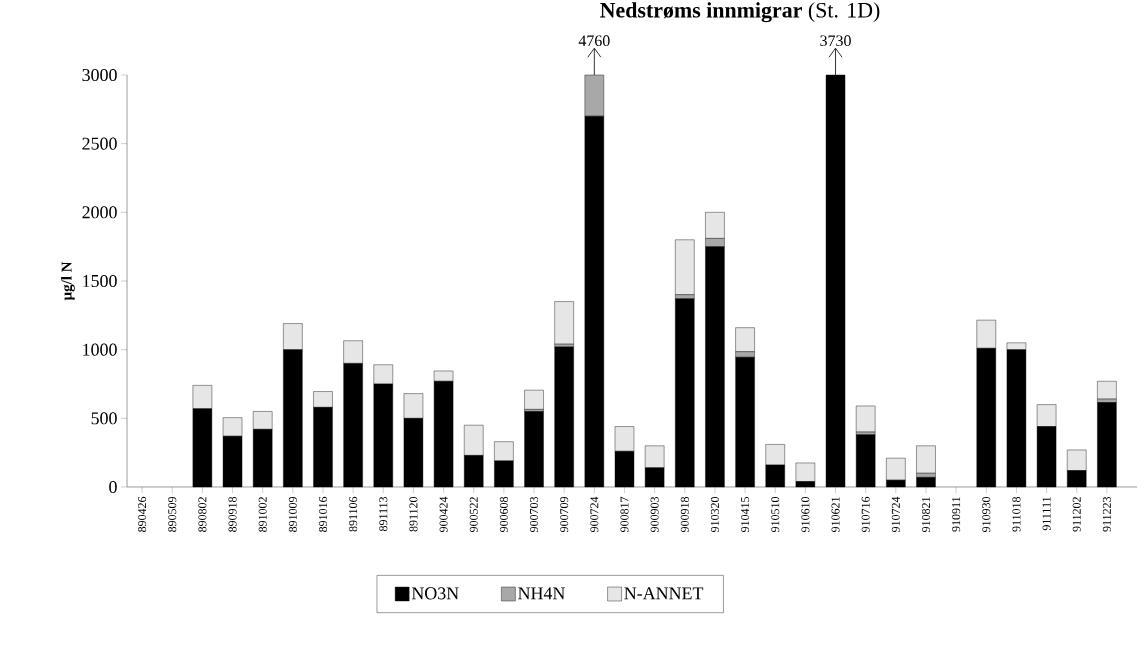  What do you see at coordinates (895, 514) in the screenshot?
I see `x-tick-label: 910724` at bounding box center [895, 514].